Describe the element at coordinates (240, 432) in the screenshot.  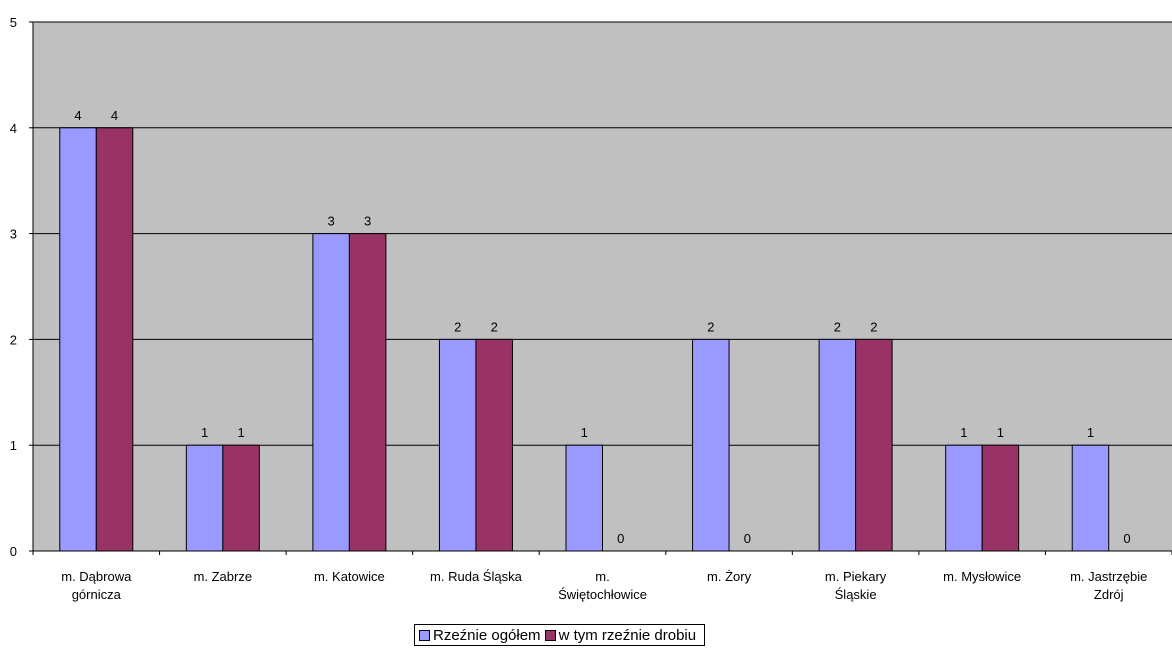
I see `data-label-series-2-cat-2: 1` at that location.